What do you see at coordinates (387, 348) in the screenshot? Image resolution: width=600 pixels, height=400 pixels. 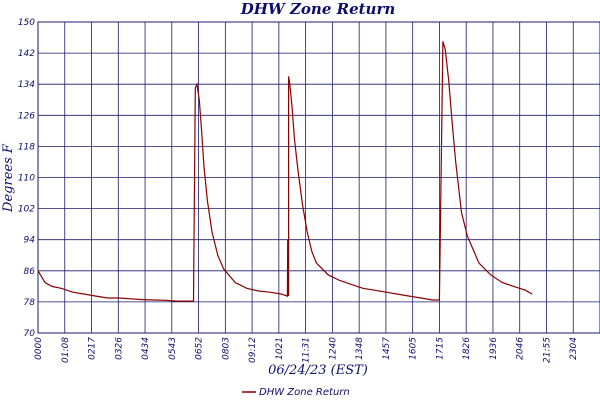 I see `x-tick-label: 1457` at bounding box center [387, 348].